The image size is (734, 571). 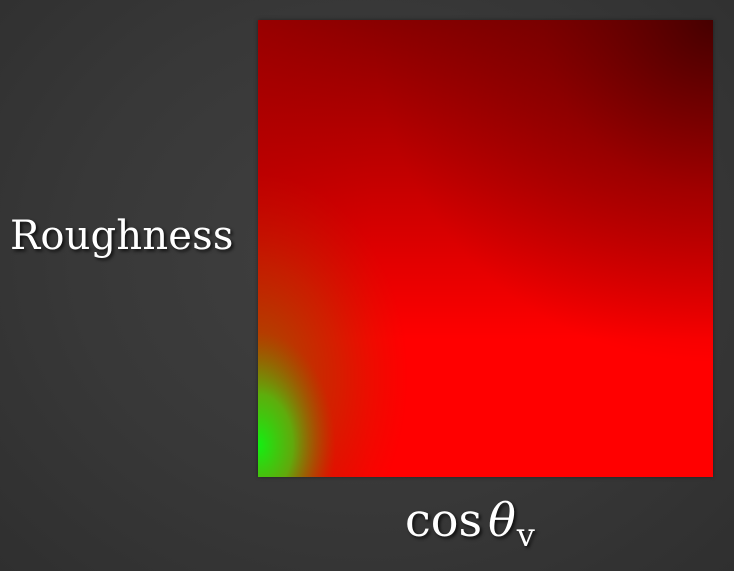 I want to click on cos-theta-v-axis-label: cos θv, so click(x=470, y=527).